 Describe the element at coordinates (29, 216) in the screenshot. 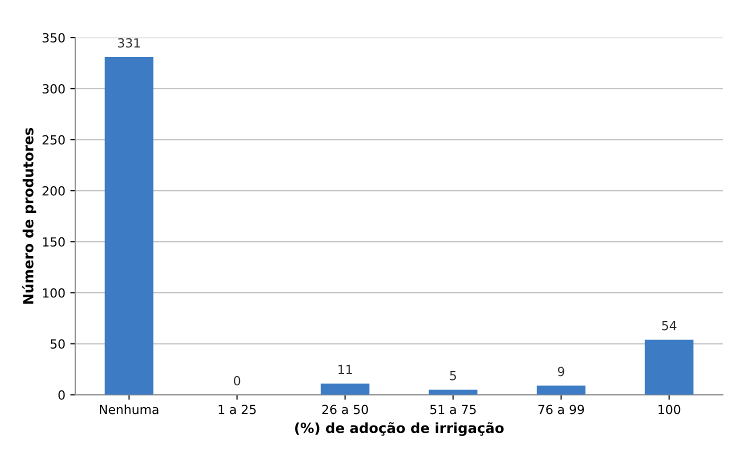

I see `y-axis-title: Número de produtores` at that location.